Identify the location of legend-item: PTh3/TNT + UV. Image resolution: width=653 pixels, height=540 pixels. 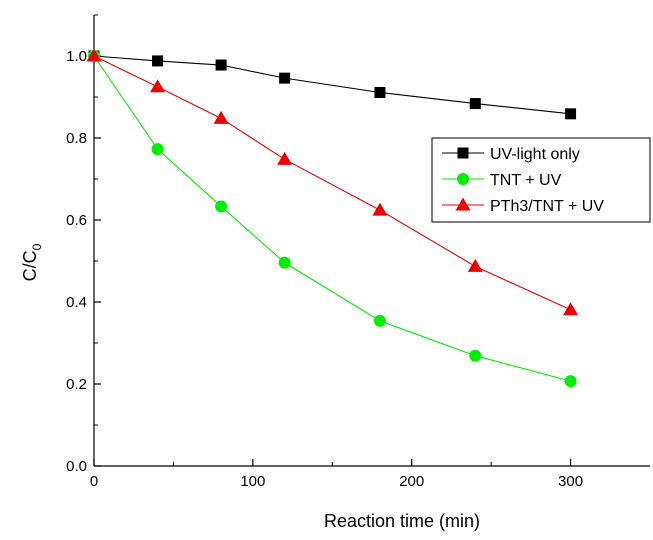
(523, 206).